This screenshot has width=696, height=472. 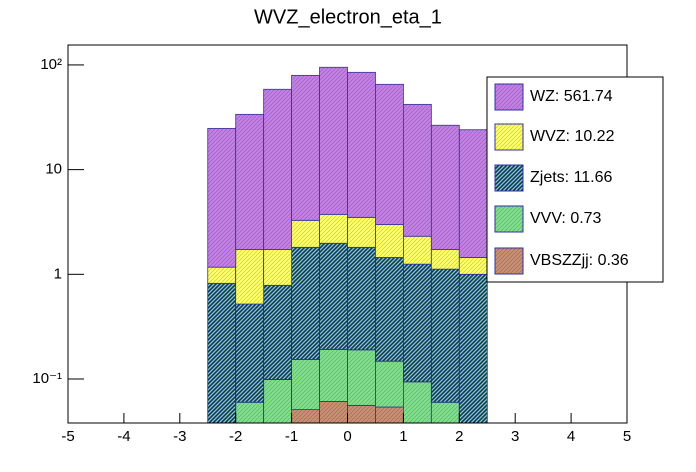 I want to click on y-tick-label: 1, so click(x=58, y=273).